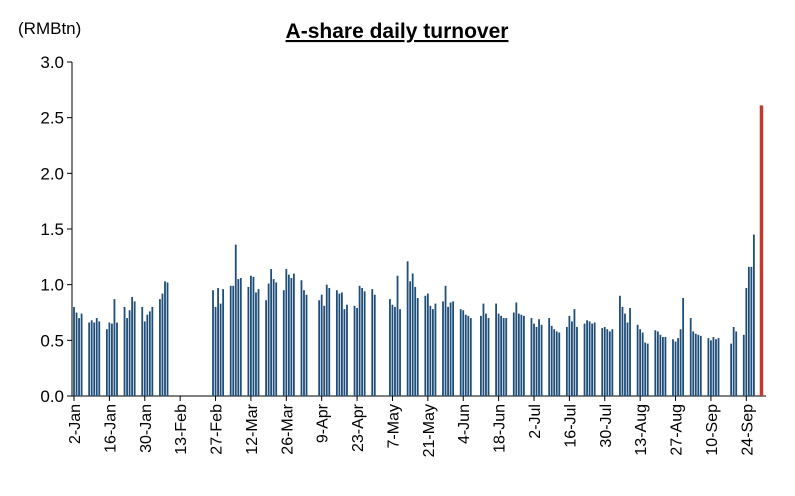  What do you see at coordinates (747, 430) in the screenshot?
I see `x-tick-label: 24-Sep` at bounding box center [747, 430].